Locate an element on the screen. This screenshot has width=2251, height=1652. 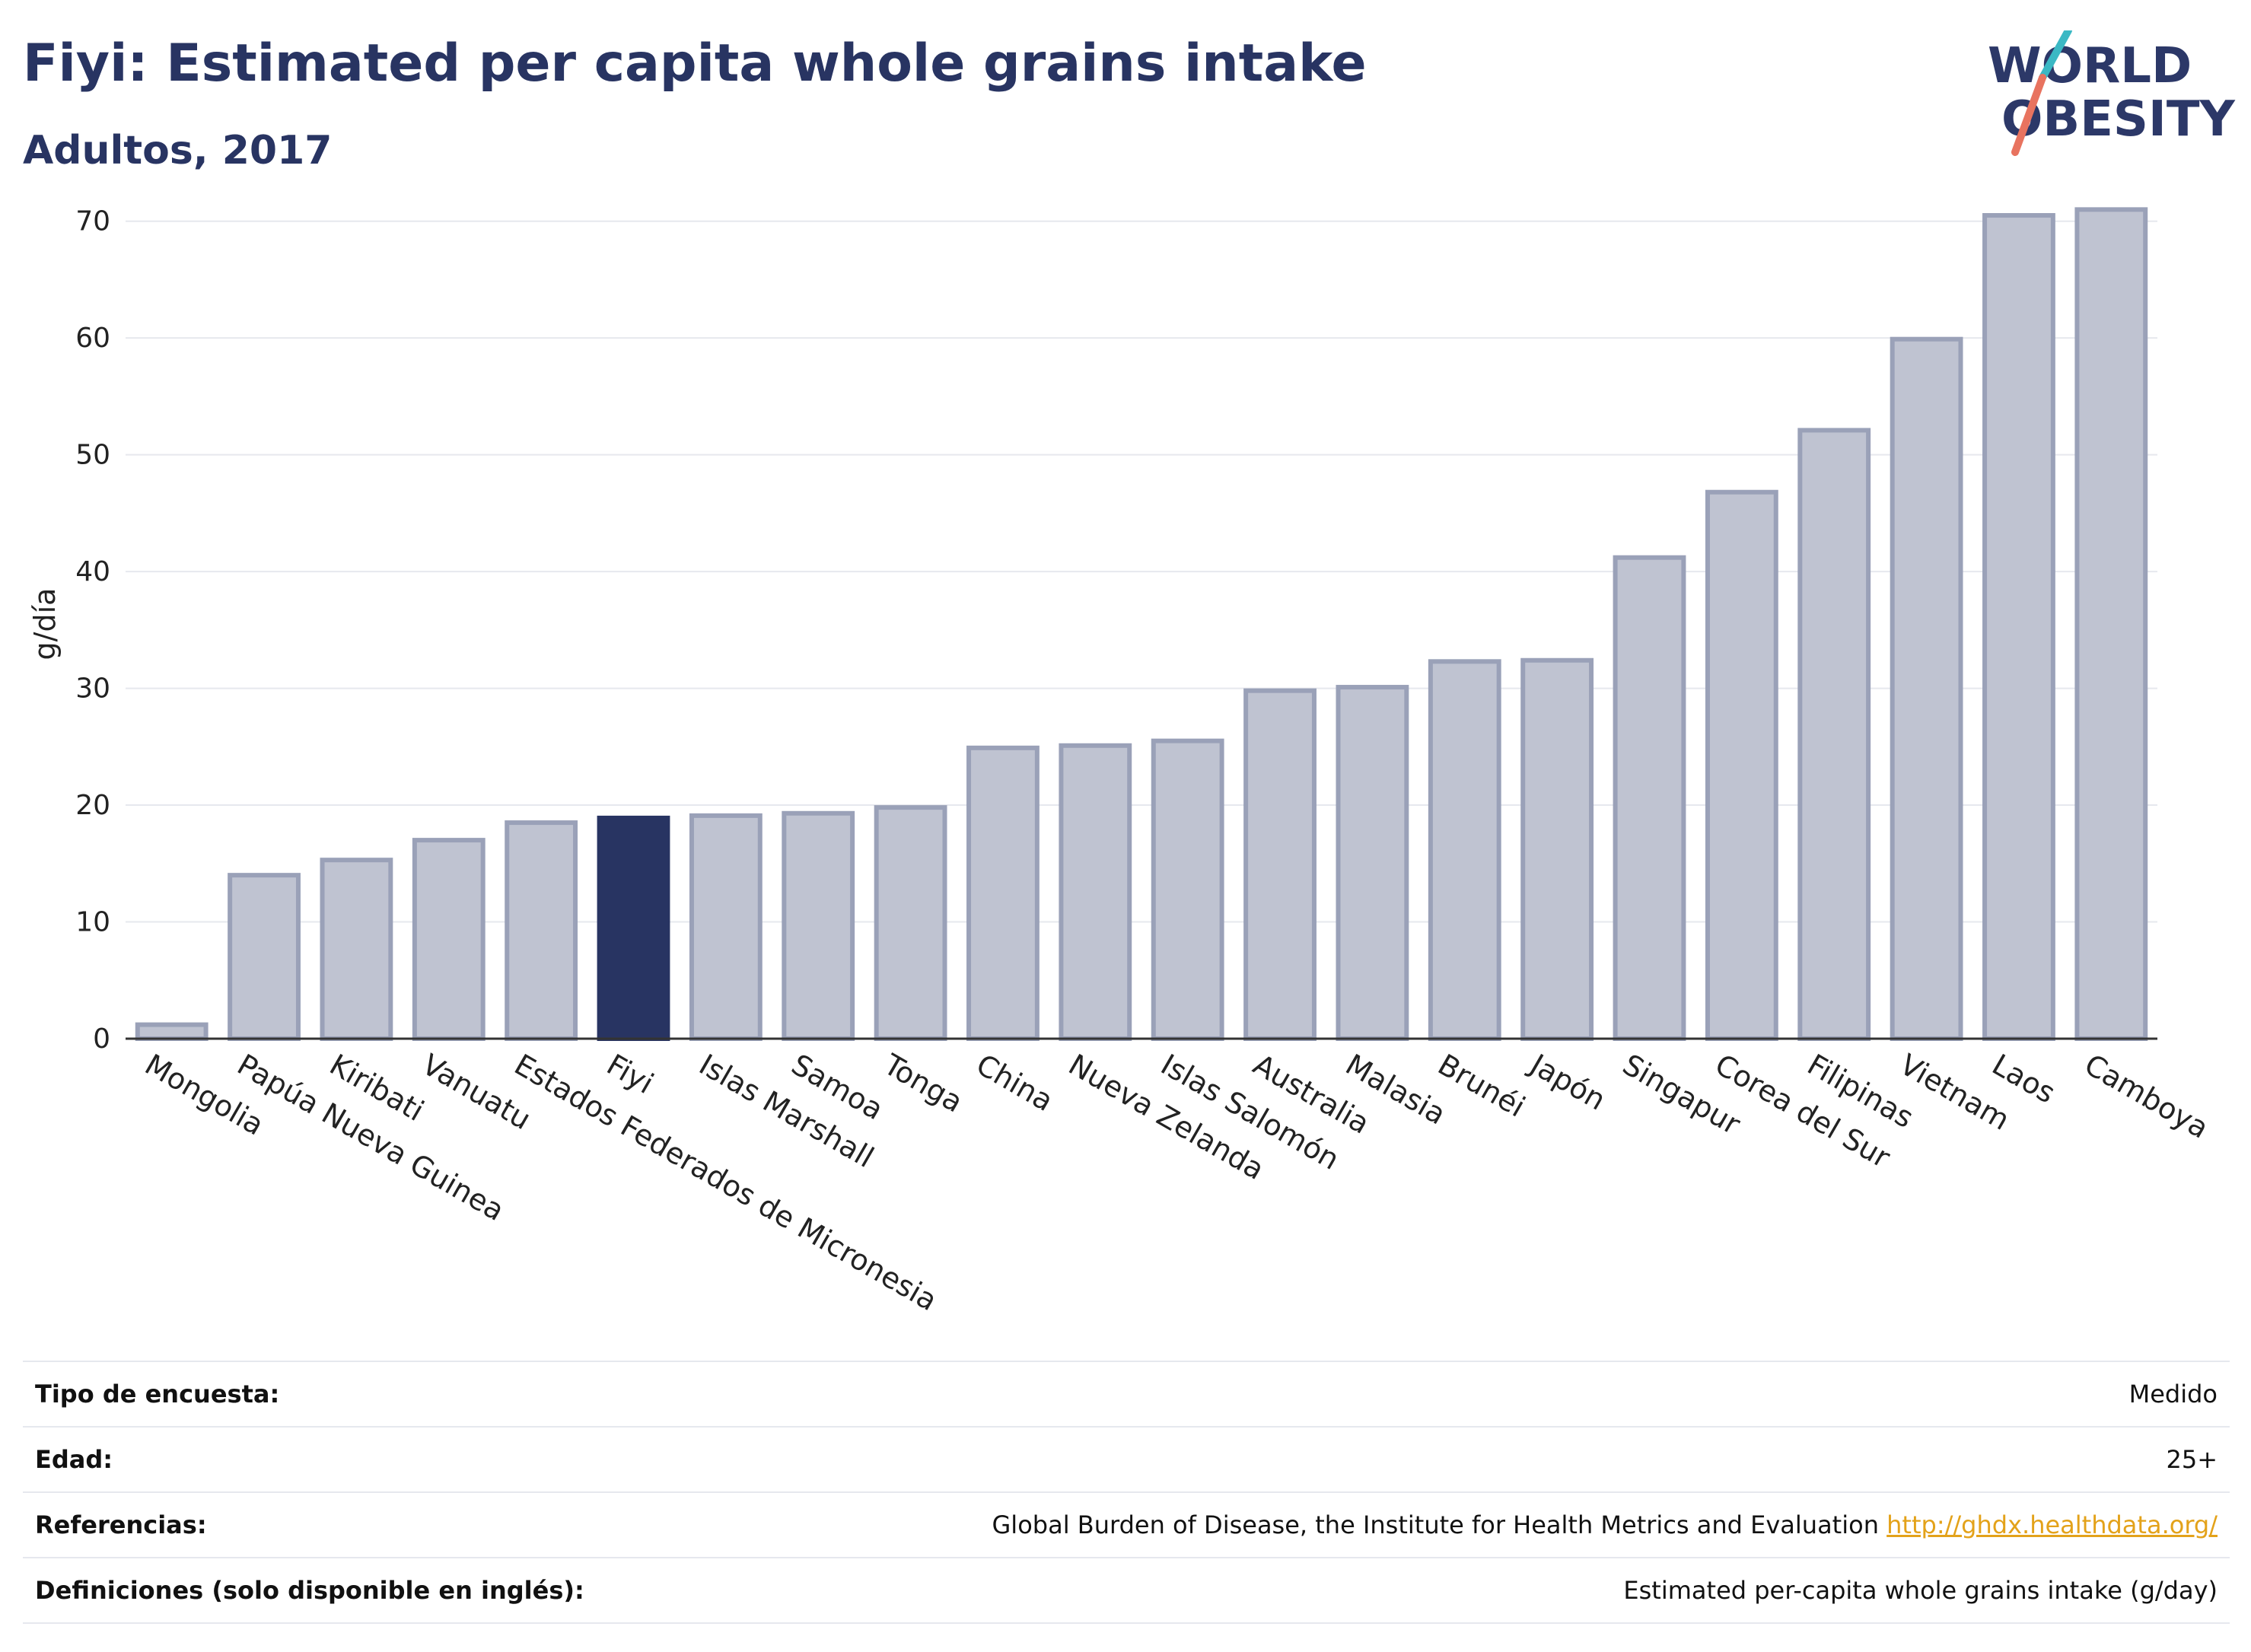
x-tick-label: Japón is located at coordinates (1567, 1082).